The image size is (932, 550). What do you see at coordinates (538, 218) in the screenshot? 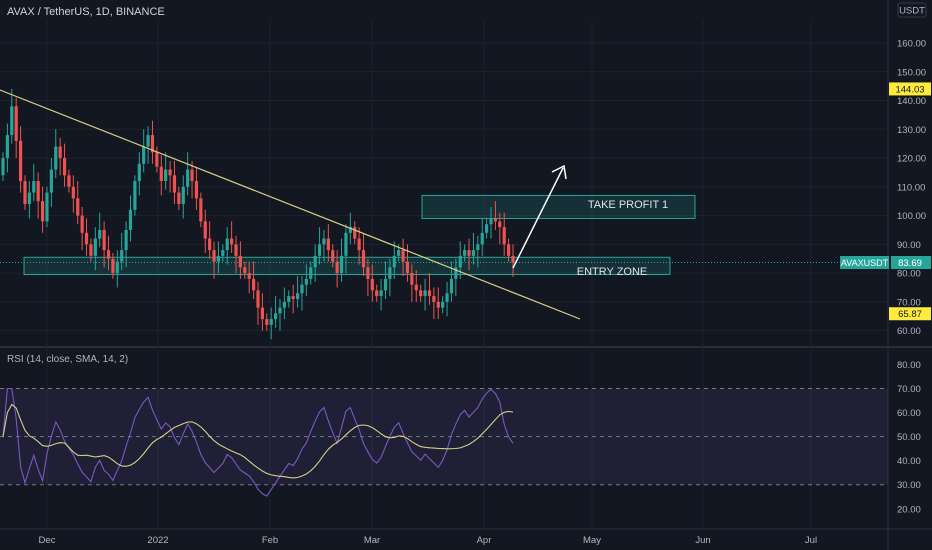
I see `target-arrow-shaft` at bounding box center [538, 218].